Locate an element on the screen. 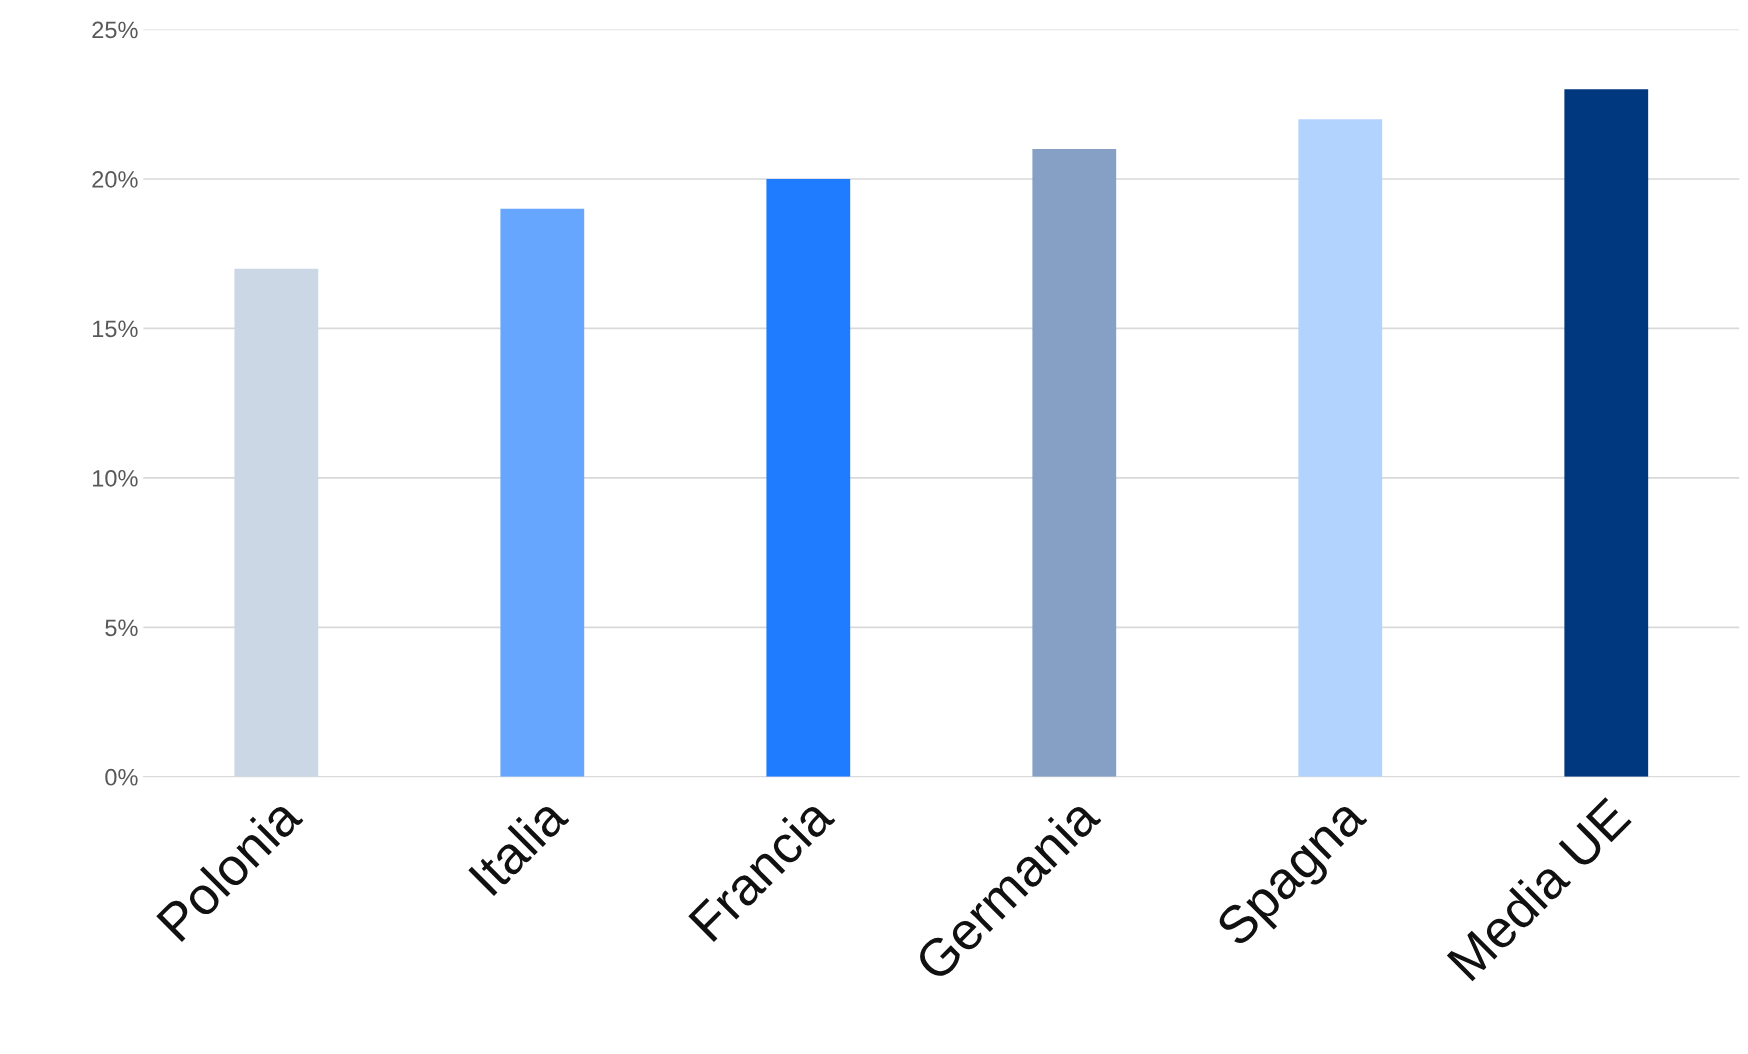 The width and height of the screenshot is (1748, 1054). y-tick-label: 0% is located at coordinates (121, 777).